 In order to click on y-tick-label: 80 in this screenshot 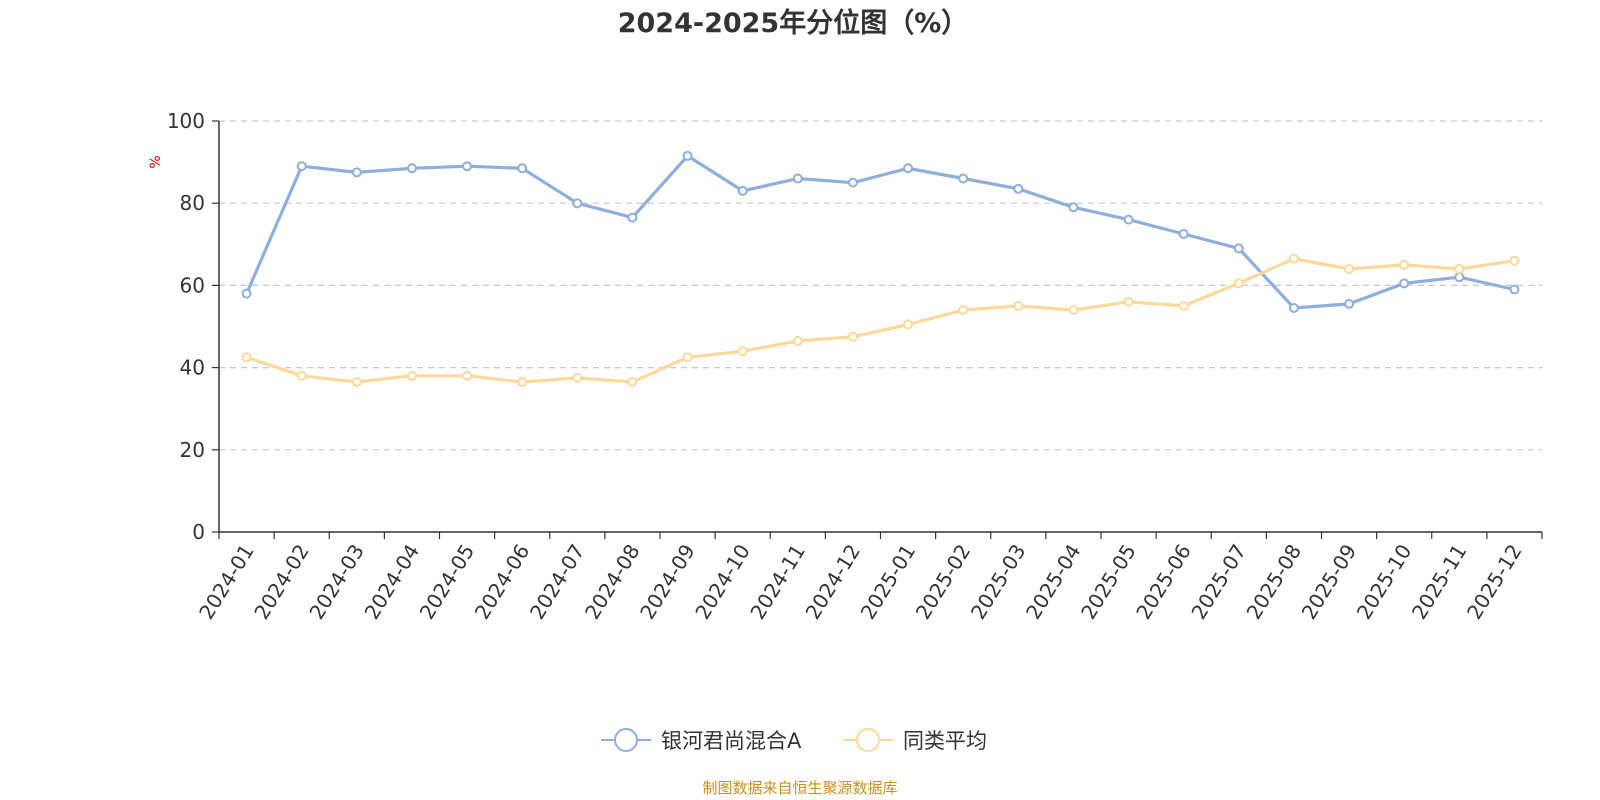, I will do `click(192, 203)`.